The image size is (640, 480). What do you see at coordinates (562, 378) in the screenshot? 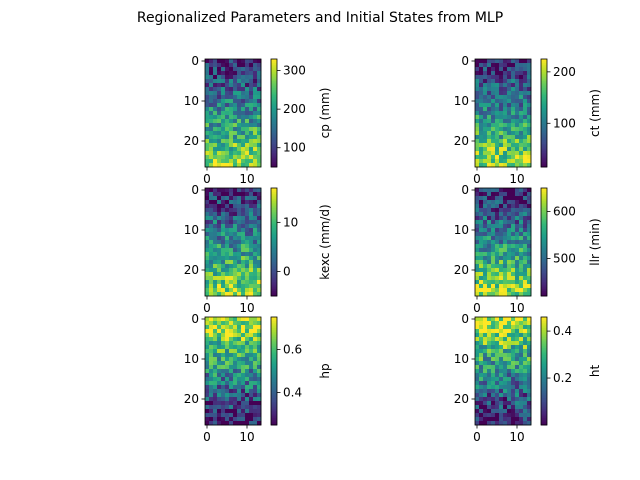
I see `colorbar-tick-label: 0.2` at bounding box center [562, 378].